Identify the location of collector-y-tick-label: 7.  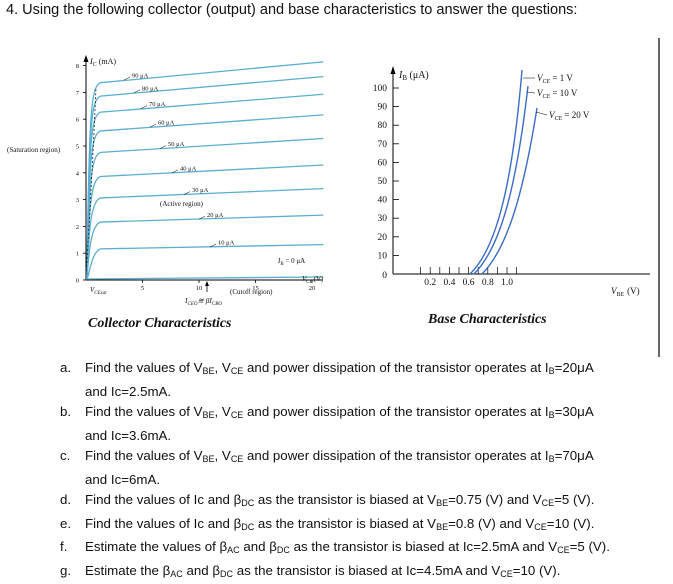
(78, 93).